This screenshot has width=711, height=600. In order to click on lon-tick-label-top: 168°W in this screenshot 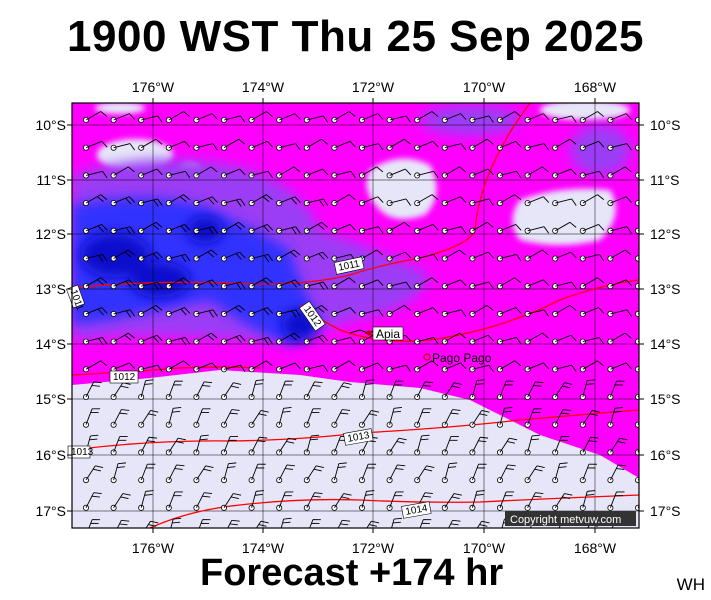, I will do `click(595, 87)`.